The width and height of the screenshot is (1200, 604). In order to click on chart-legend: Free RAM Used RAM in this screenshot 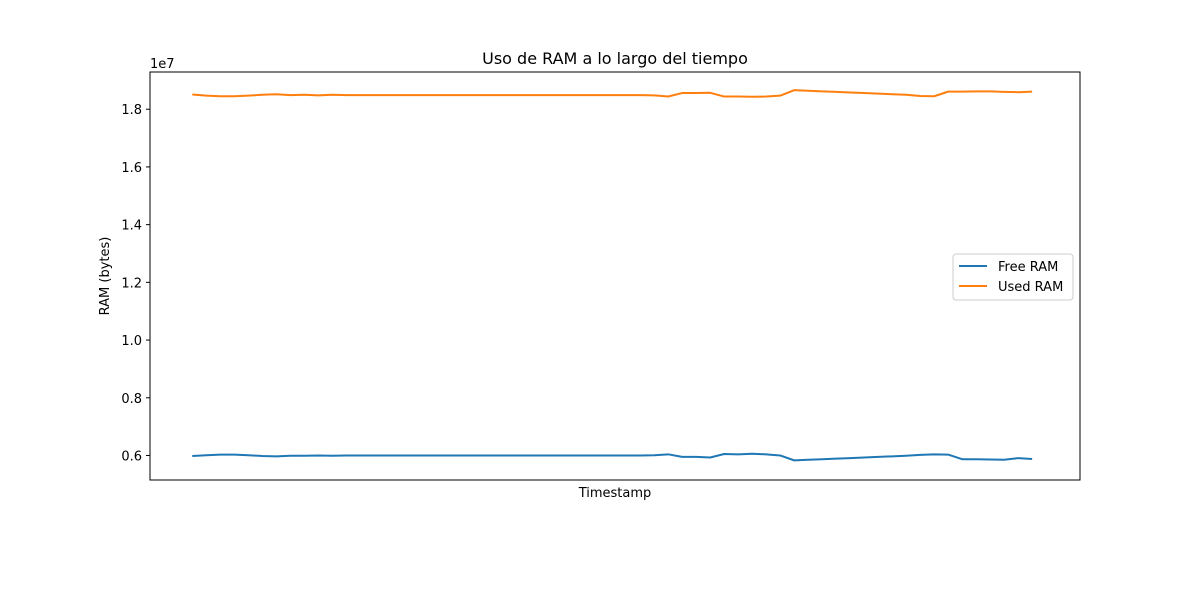, I will do `click(1013, 277)`.